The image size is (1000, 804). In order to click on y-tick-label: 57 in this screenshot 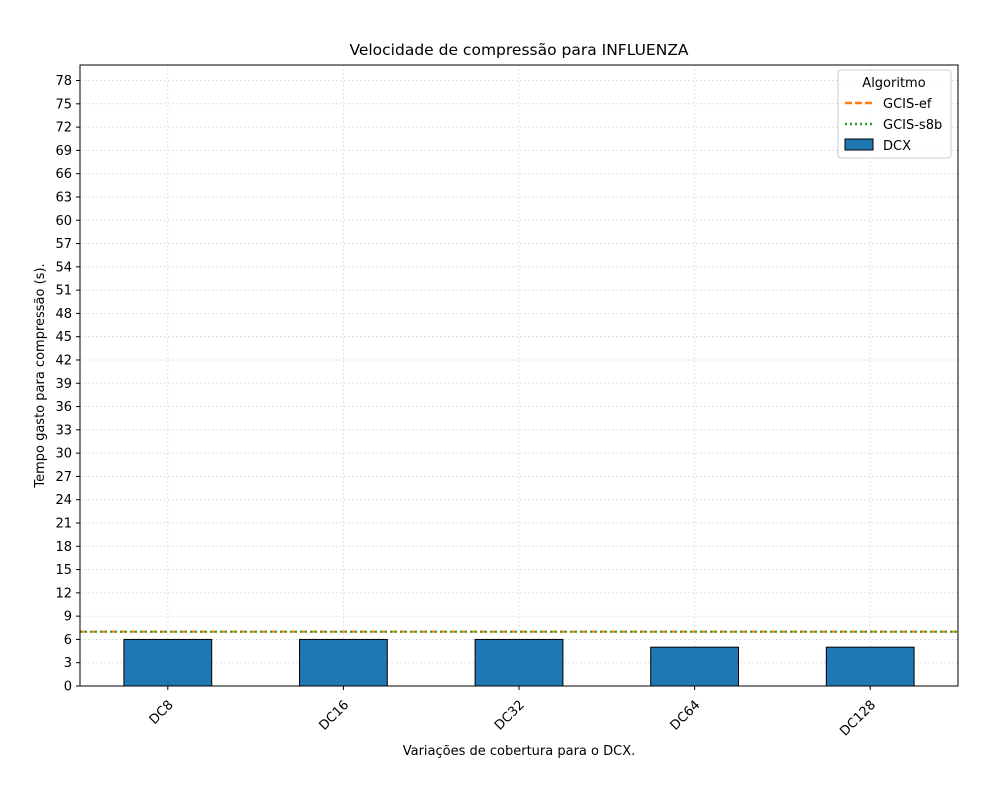, I will do `click(63, 244)`.